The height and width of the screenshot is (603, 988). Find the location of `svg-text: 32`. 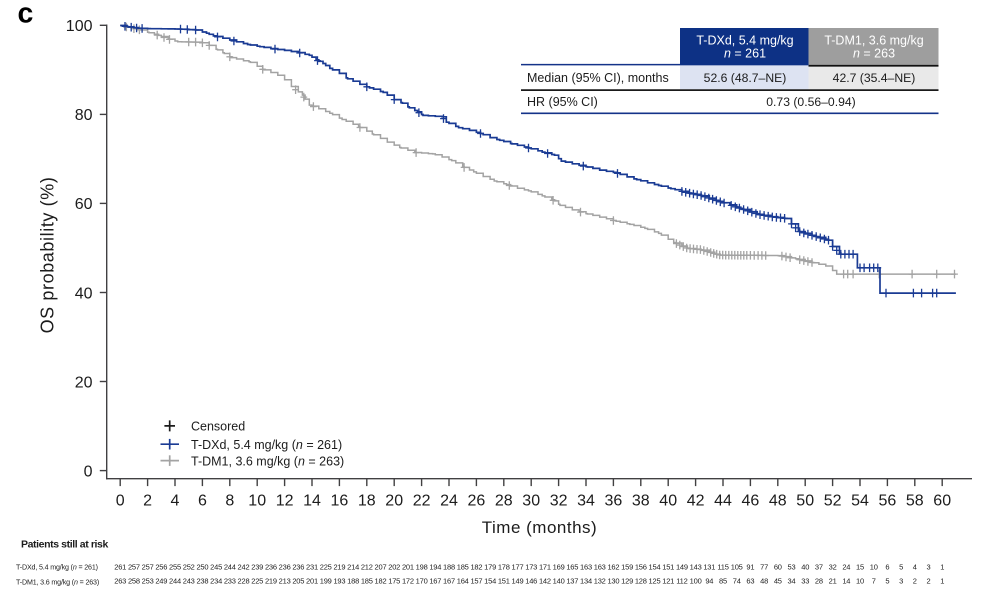

svg-text: 32 is located at coordinates (833, 566).